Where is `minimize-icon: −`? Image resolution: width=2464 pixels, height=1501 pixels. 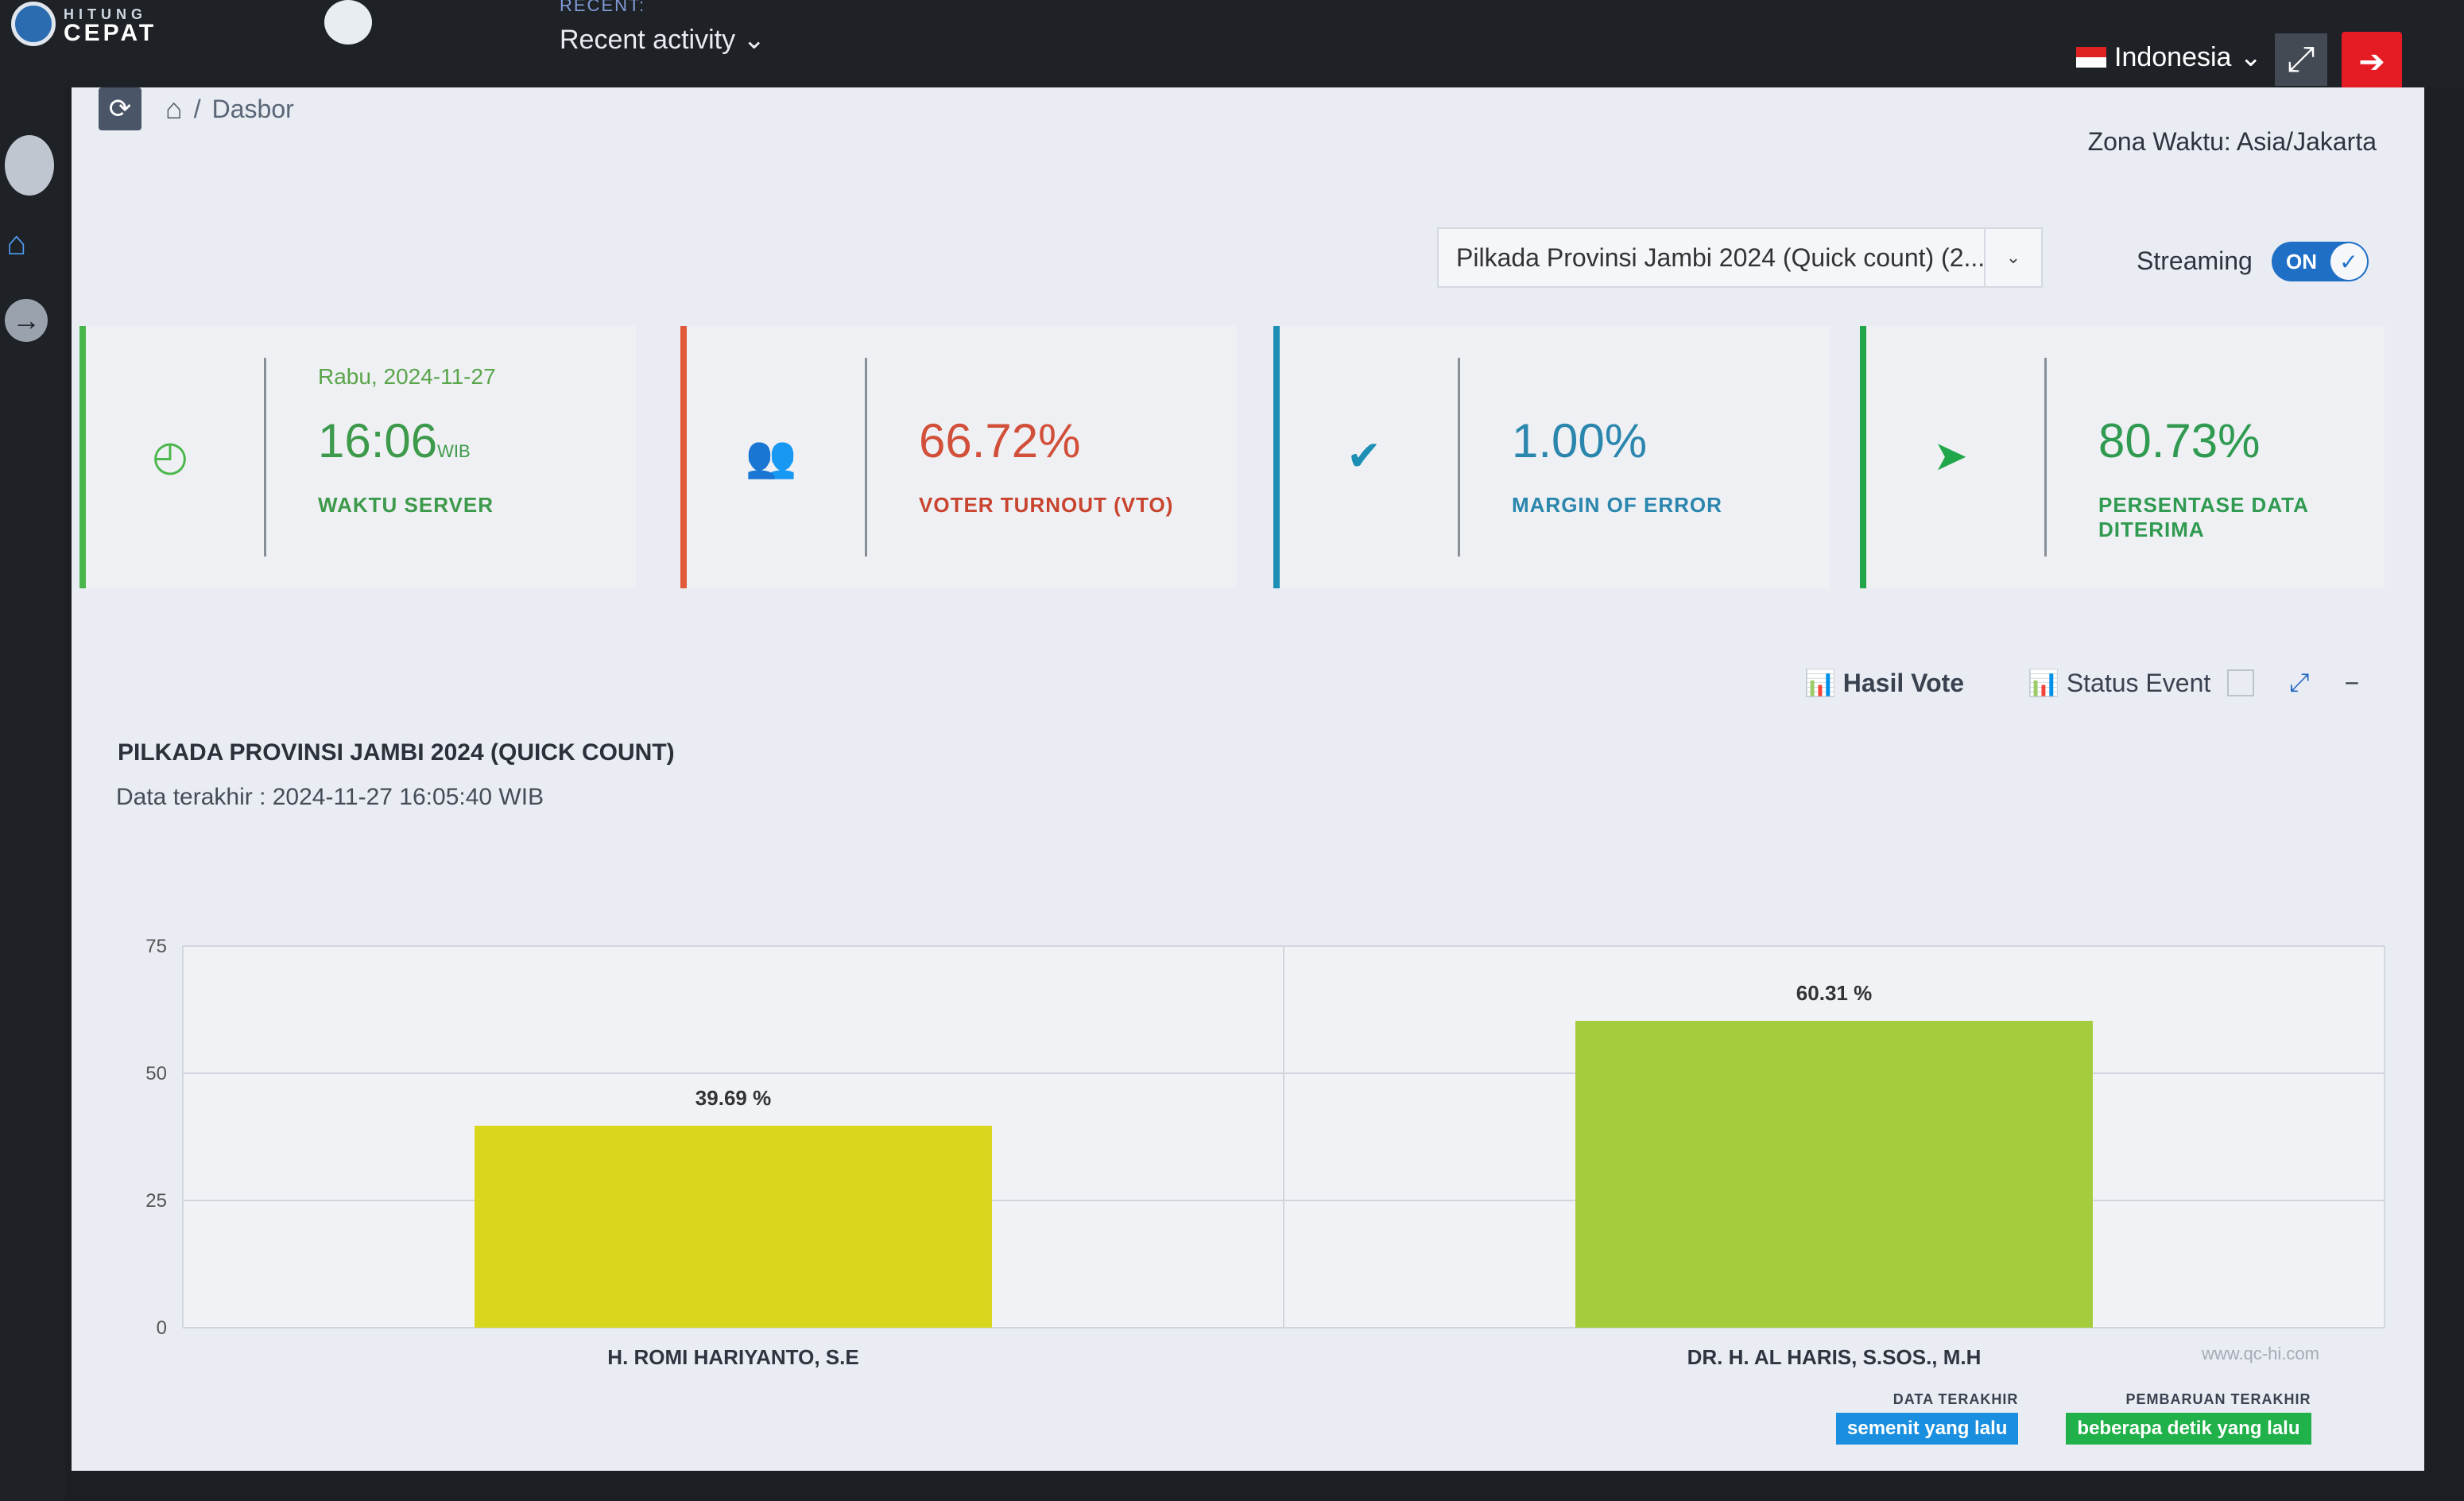
minimize-icon: − is located at coordinates (2352, 682).